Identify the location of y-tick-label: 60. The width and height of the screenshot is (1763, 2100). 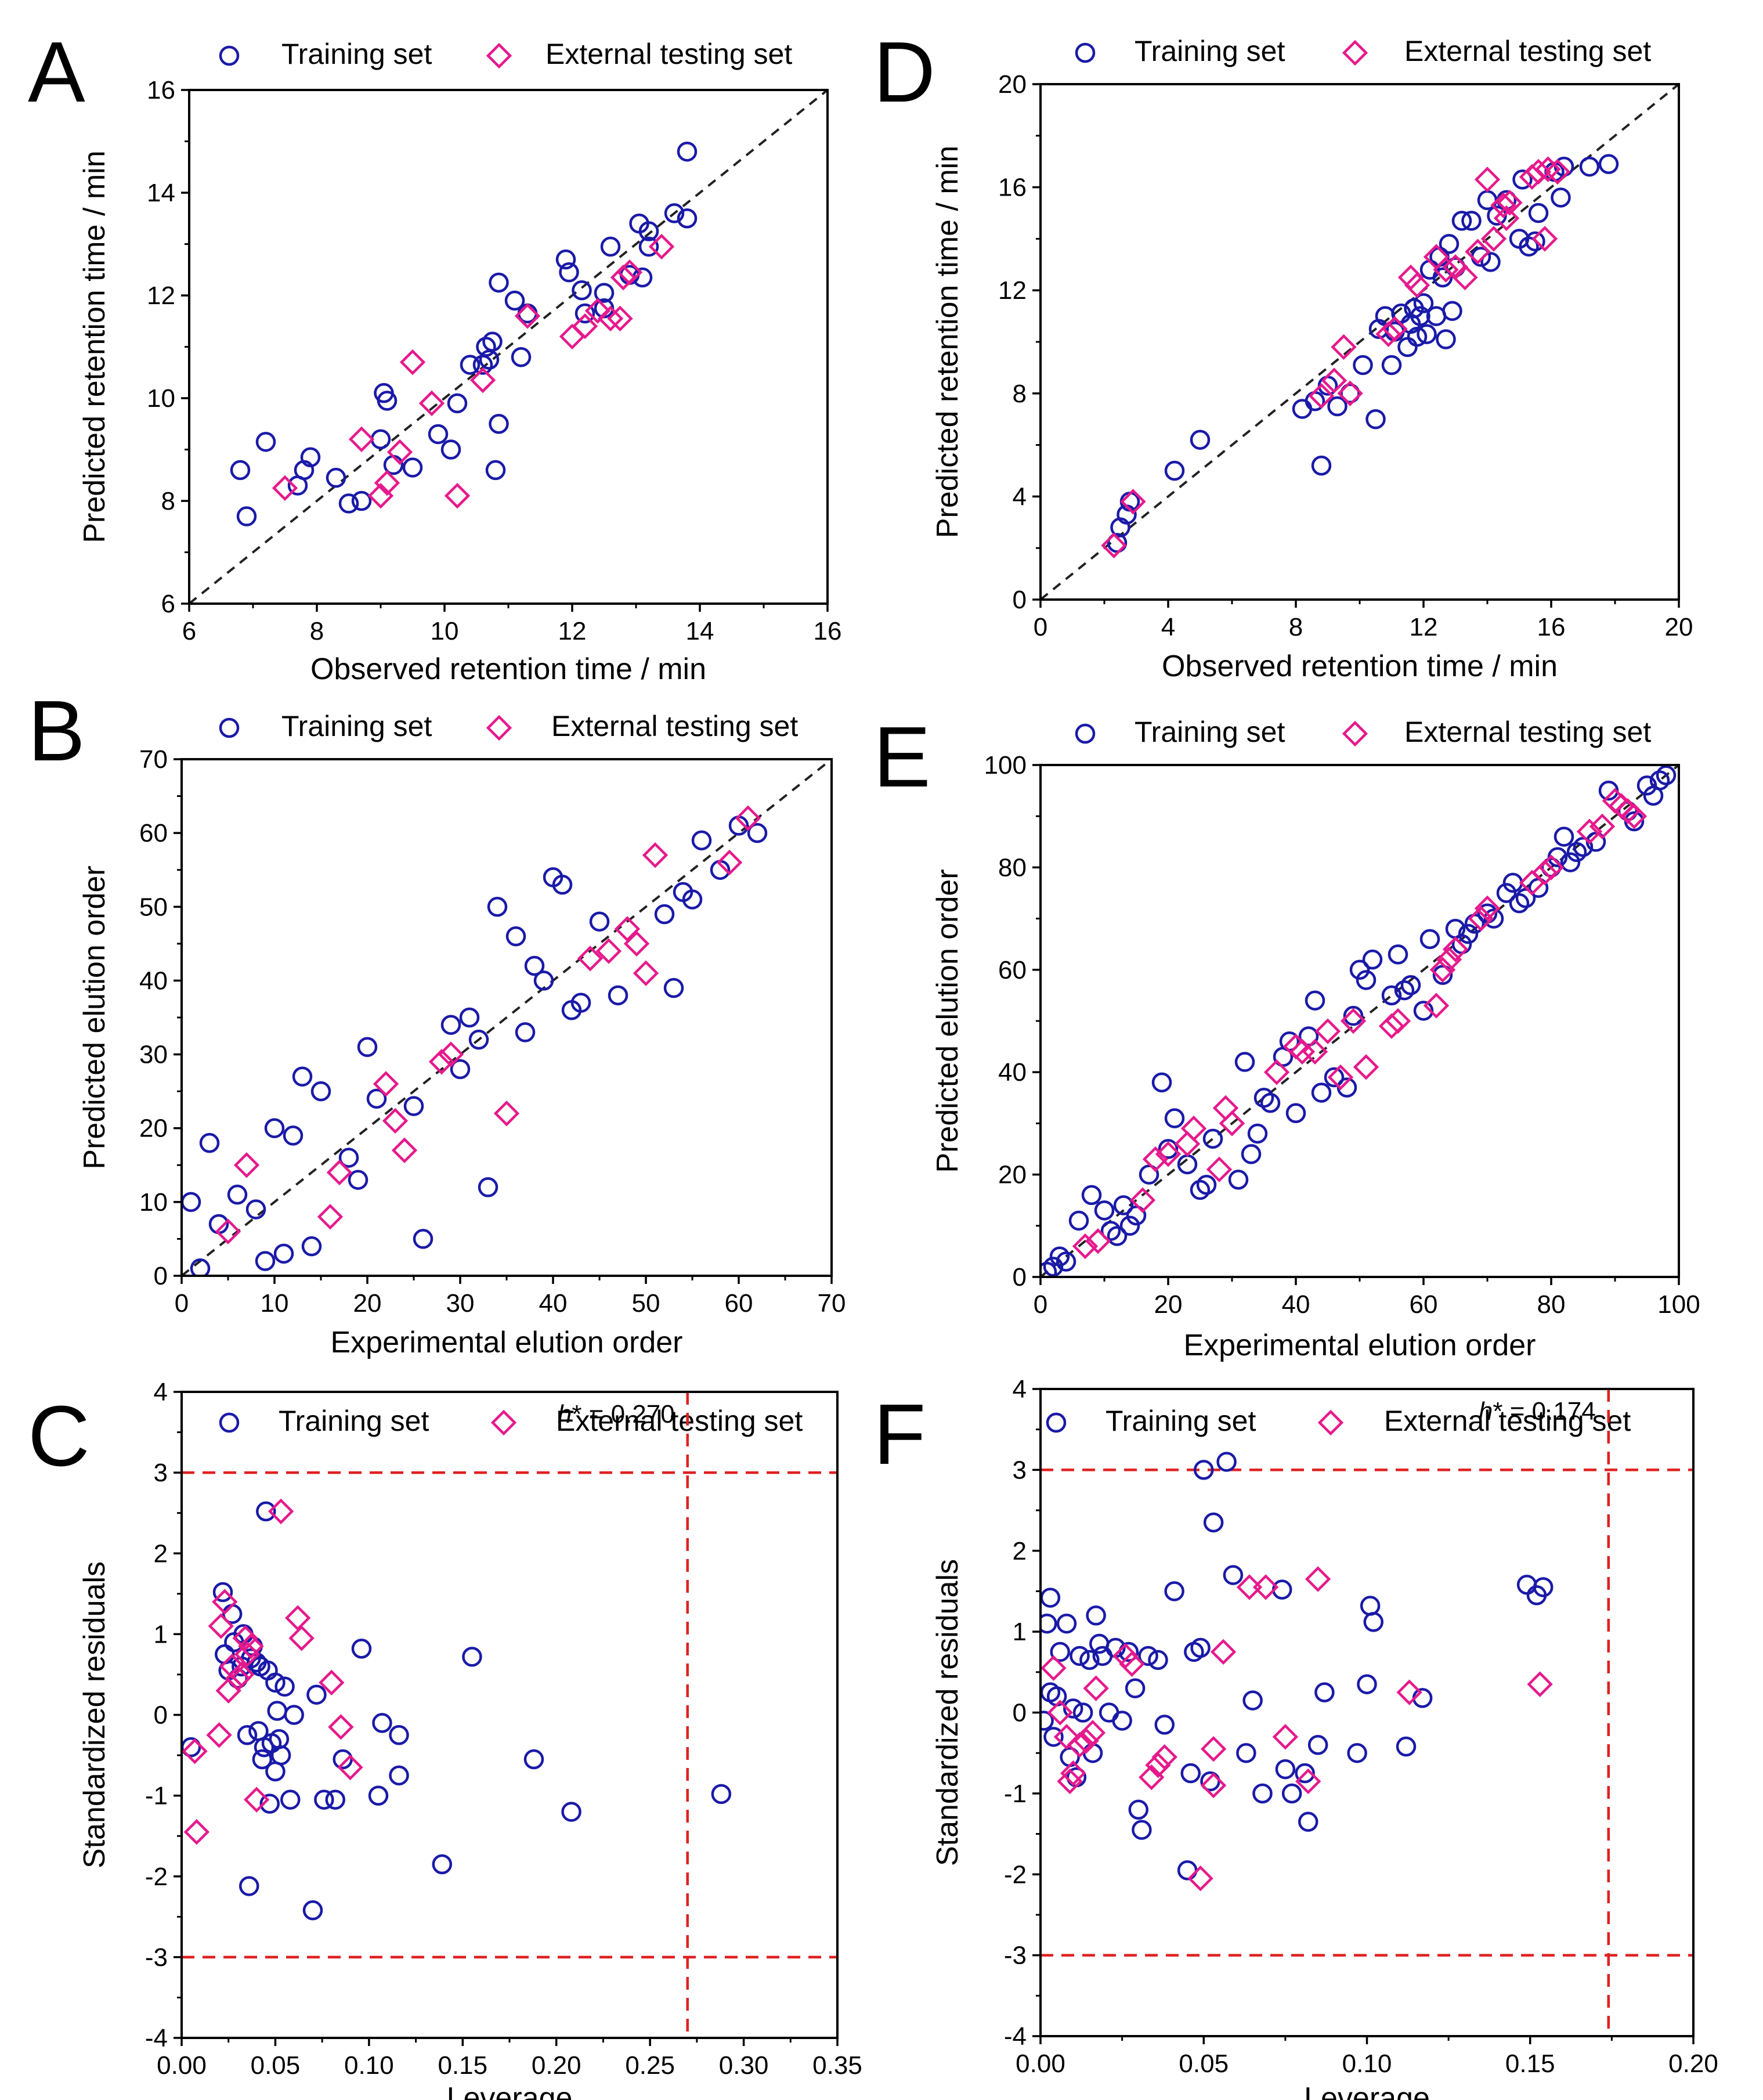
(1012, 970).